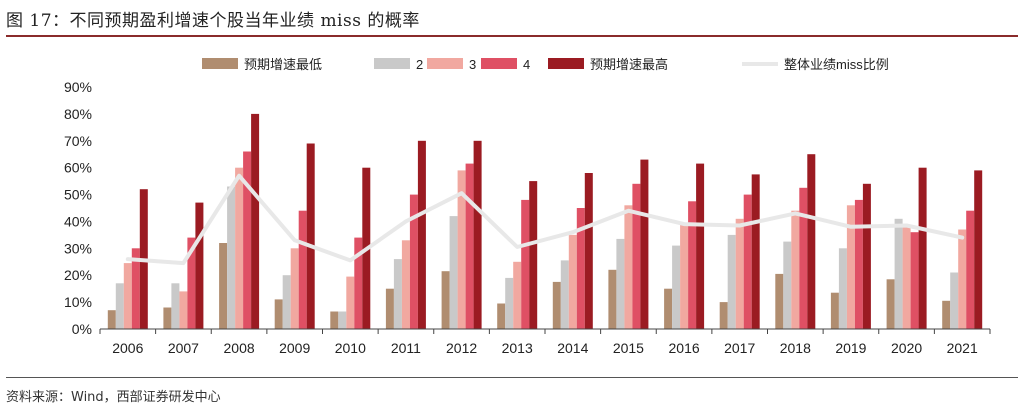 The width and height of the screenshot is (1024, 411). I want to click on legend-label: 3, so click(472, 64).